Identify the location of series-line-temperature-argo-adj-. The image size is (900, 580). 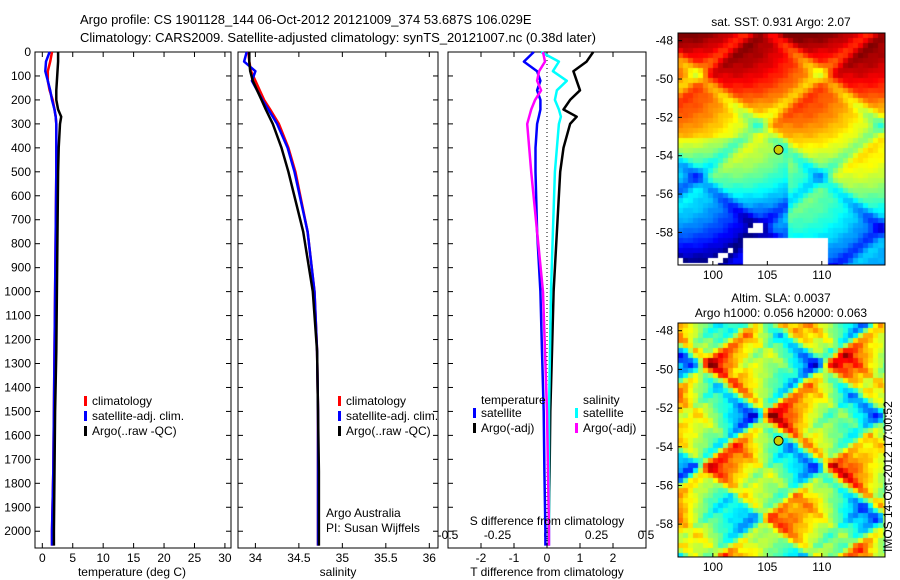
(571, 298).